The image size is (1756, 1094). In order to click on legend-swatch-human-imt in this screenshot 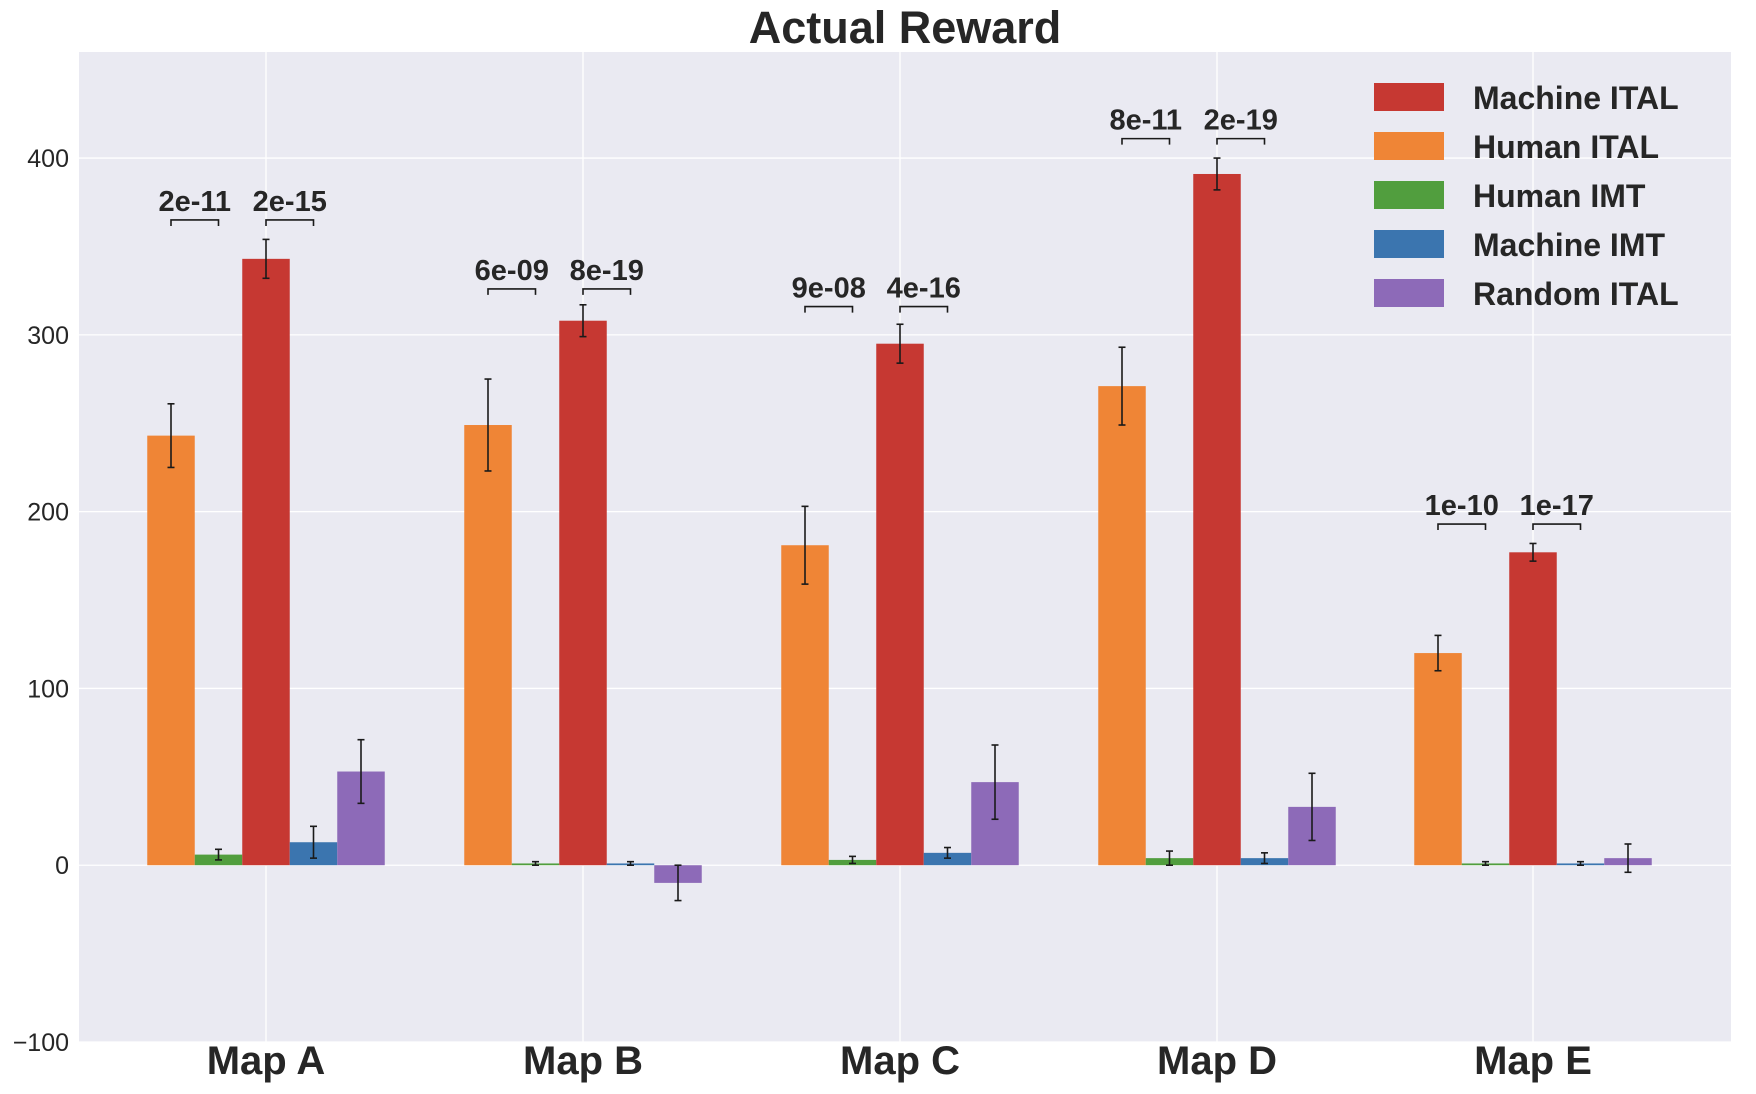, I will do `click(1409, 195)`.